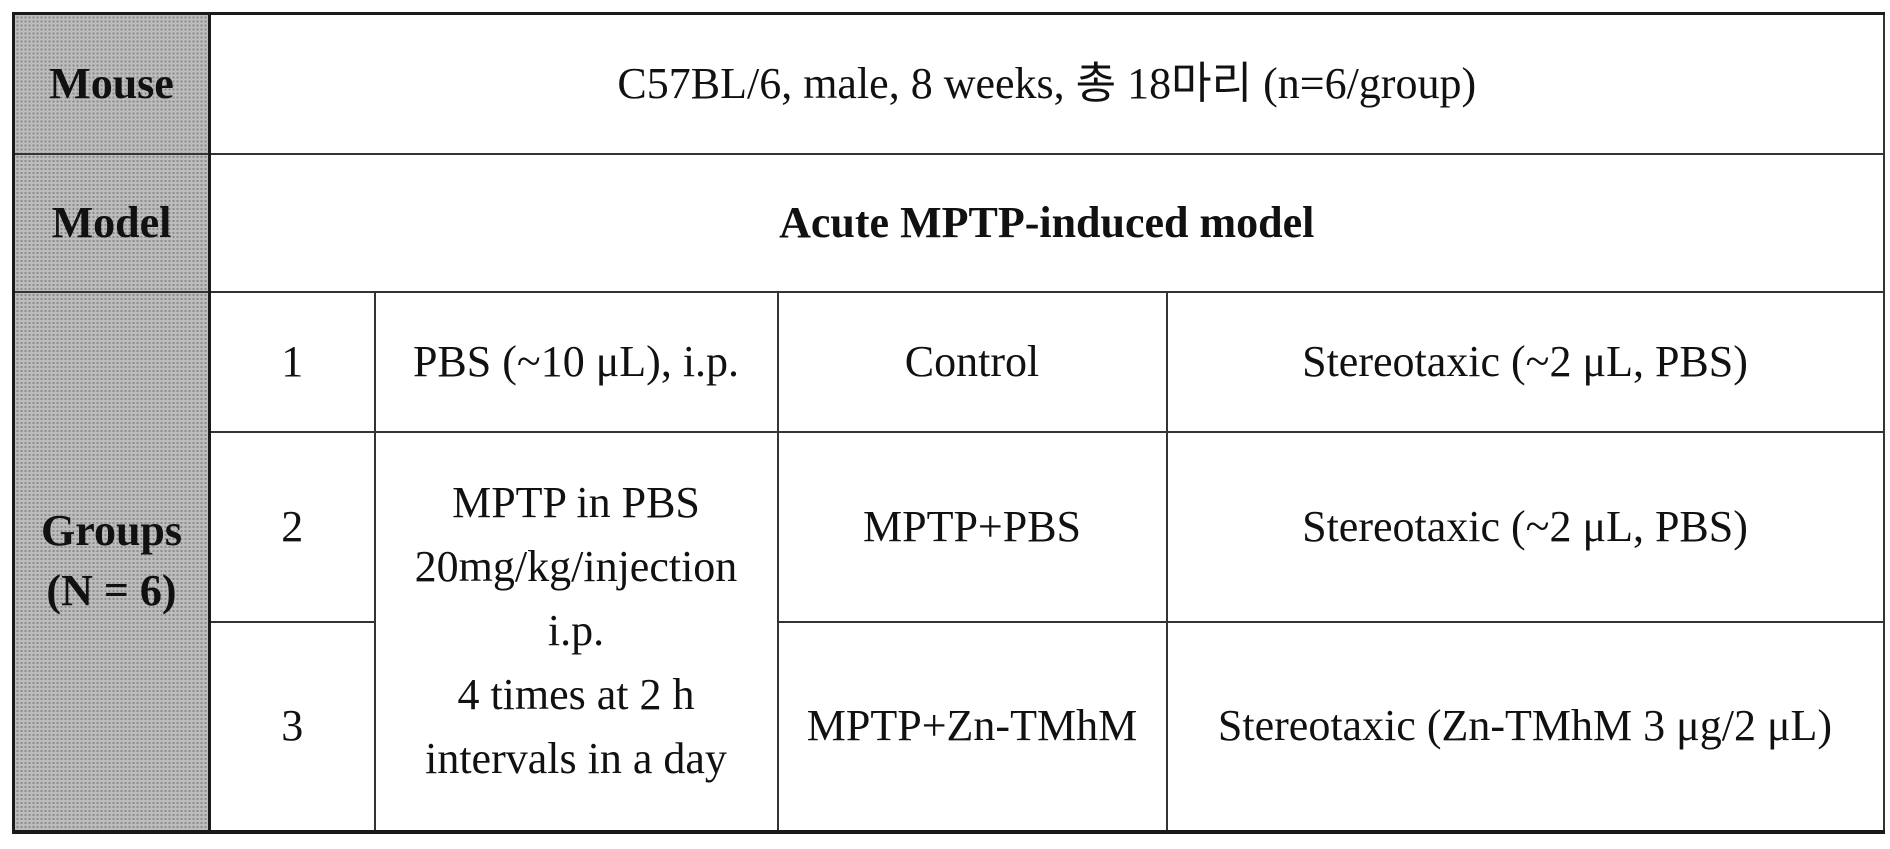  Describe the element at coordinates (576, 503) in the screenshot. I see `mptp-treatment-line: MPTP in PBS` at that location.